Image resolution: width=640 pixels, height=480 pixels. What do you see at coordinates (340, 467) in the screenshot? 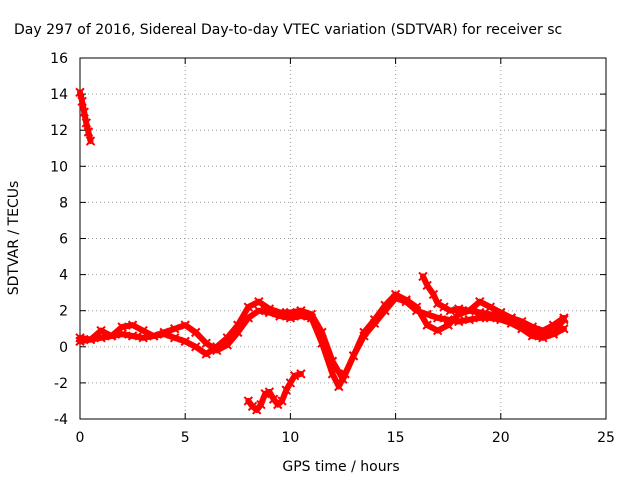
I see `x-axis-title: GPS time / hours` at bounding box center [340, 467].